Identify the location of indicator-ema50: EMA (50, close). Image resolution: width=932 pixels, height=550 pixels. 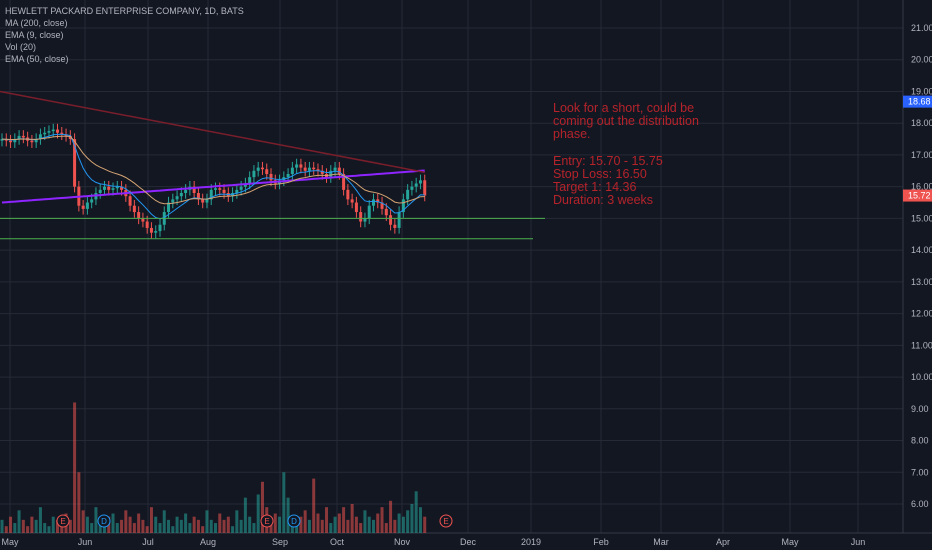
(37, 59).